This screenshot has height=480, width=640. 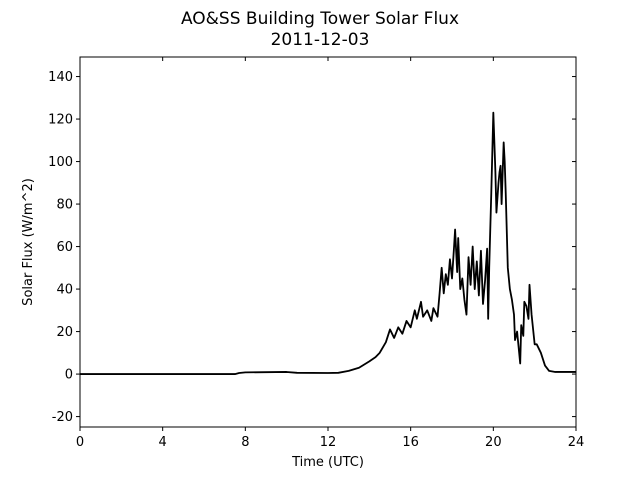 What do you see at coordinates (64, 205) in the screenshot?
I see `y-tick-label: 80` at bounding box center [64, 205].